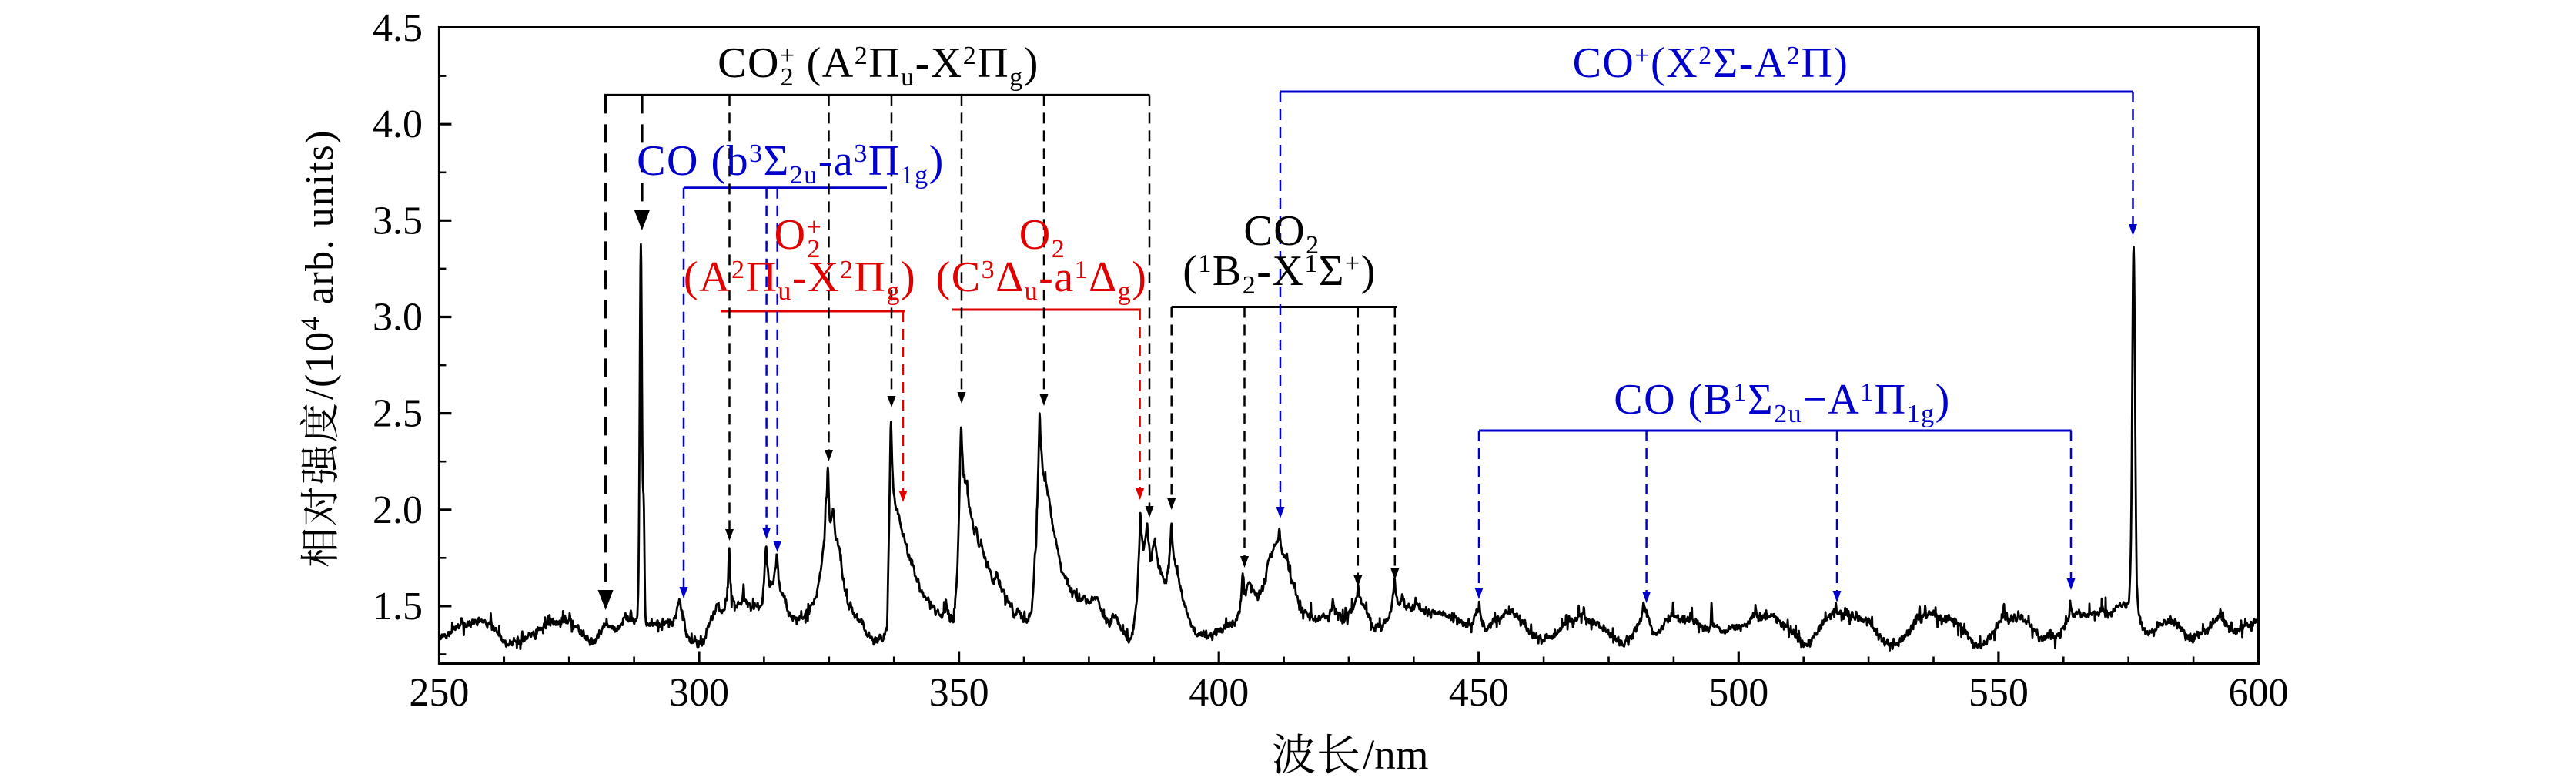  I want to click on svg-text: CO+(X2Σ-A2Π), so click(1711, 63).